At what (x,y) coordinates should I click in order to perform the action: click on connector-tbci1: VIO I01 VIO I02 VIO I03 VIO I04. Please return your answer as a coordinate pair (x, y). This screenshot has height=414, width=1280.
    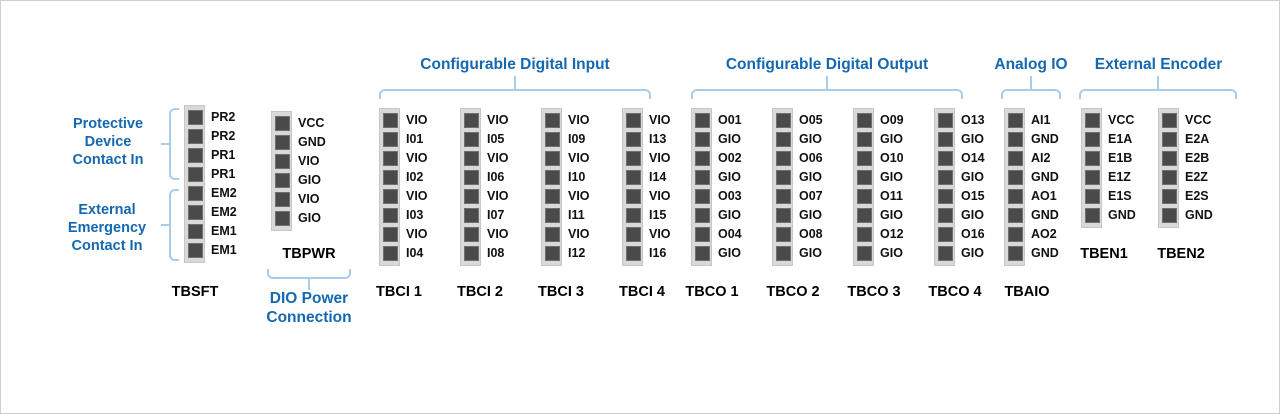
    Looking at the image, I should click on (403, 187).